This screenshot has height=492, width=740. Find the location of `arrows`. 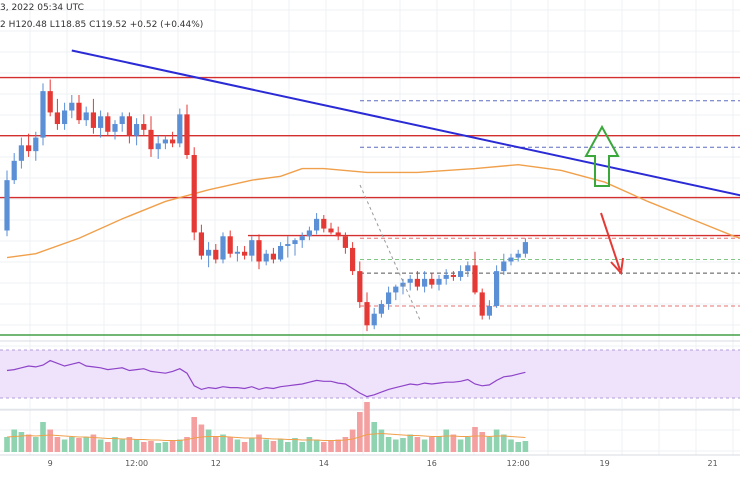

arrows is located at coordinates (604, 200).